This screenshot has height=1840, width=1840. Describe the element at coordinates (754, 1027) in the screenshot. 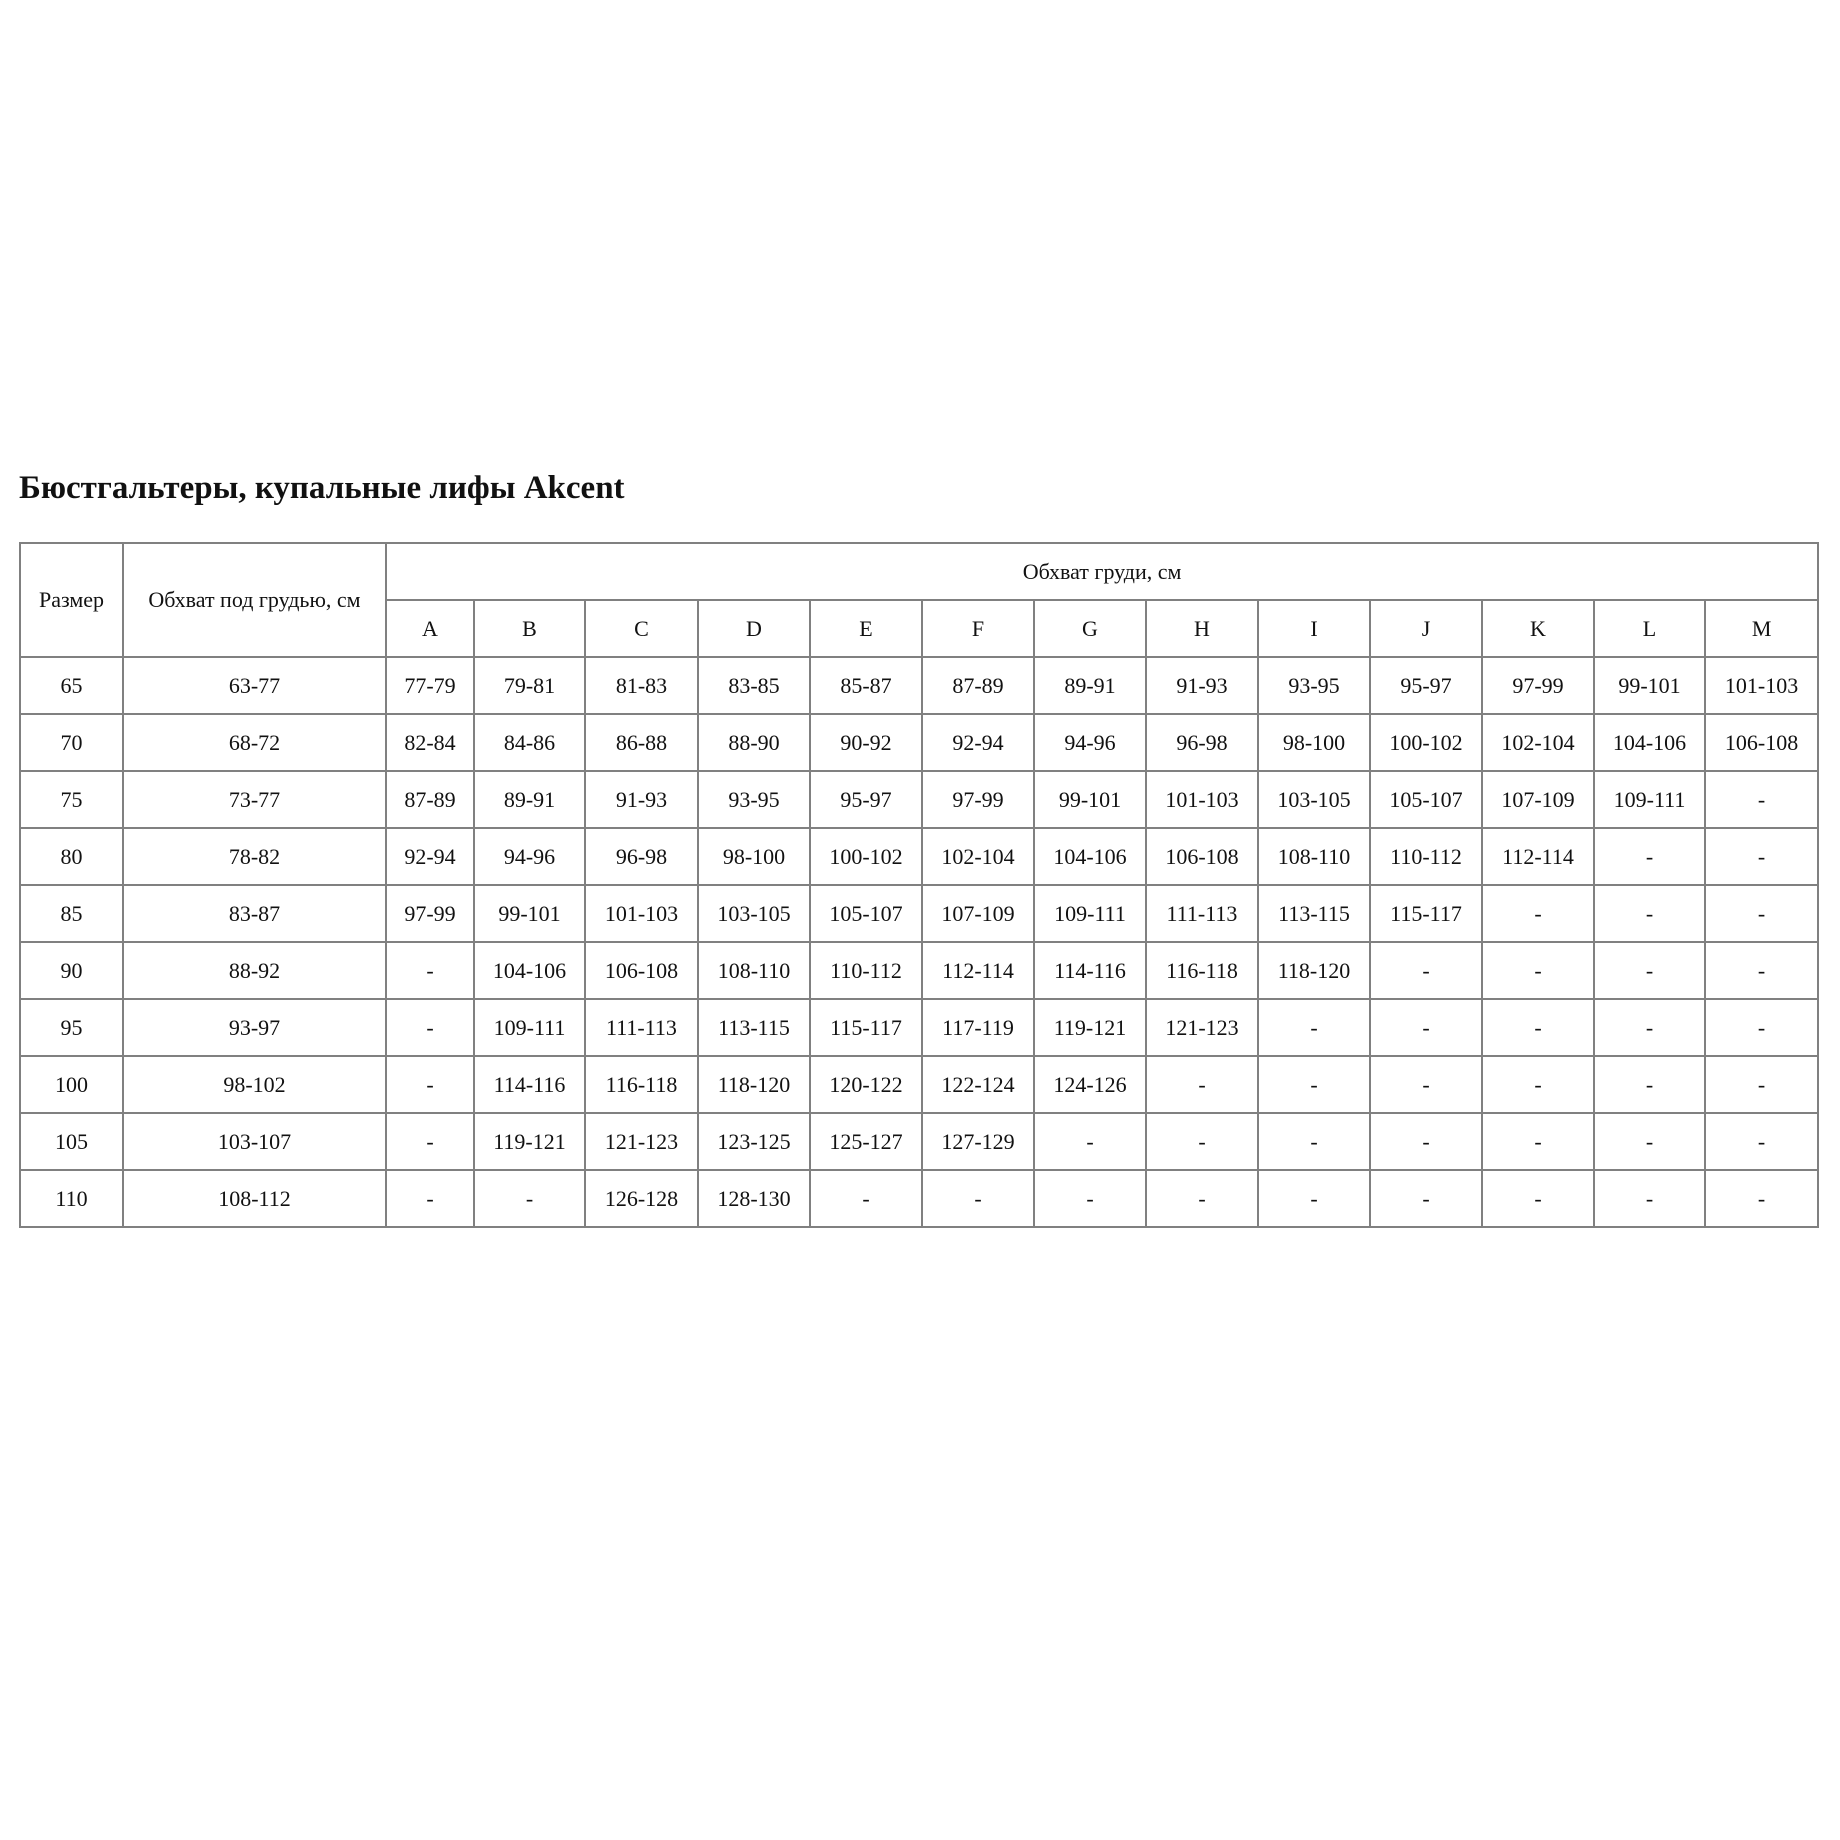

I see `bust-cell: 113-115` at that location.